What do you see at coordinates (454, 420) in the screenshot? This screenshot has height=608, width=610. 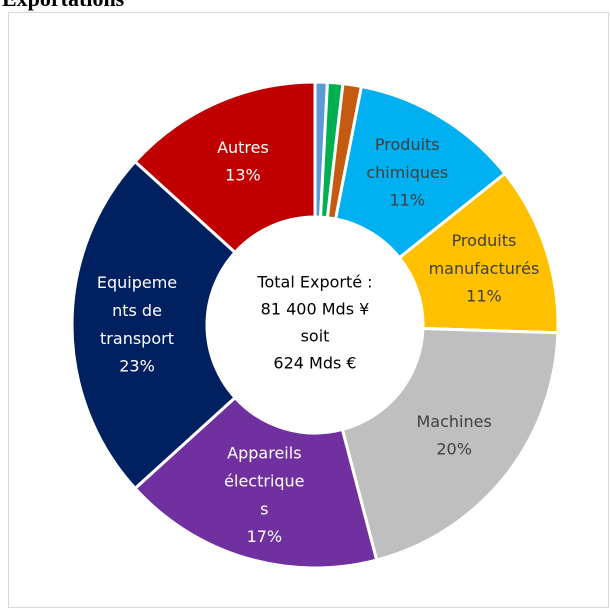 I see `segment-label: Machines` at bounding box center [454, 420].